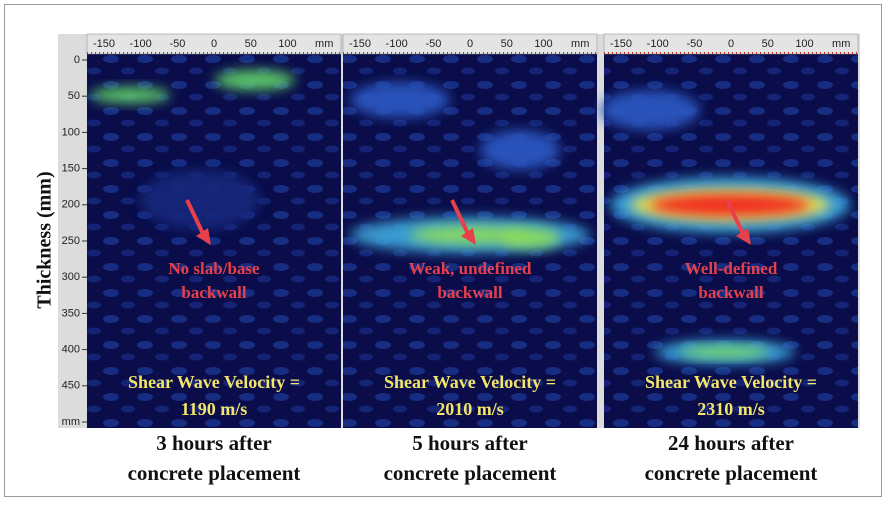 The height and width of the screenshot is (507, 887). Describe the element at coordinates (71, 277) in the screenshot. I see `y-tick-label: 300` at that location.